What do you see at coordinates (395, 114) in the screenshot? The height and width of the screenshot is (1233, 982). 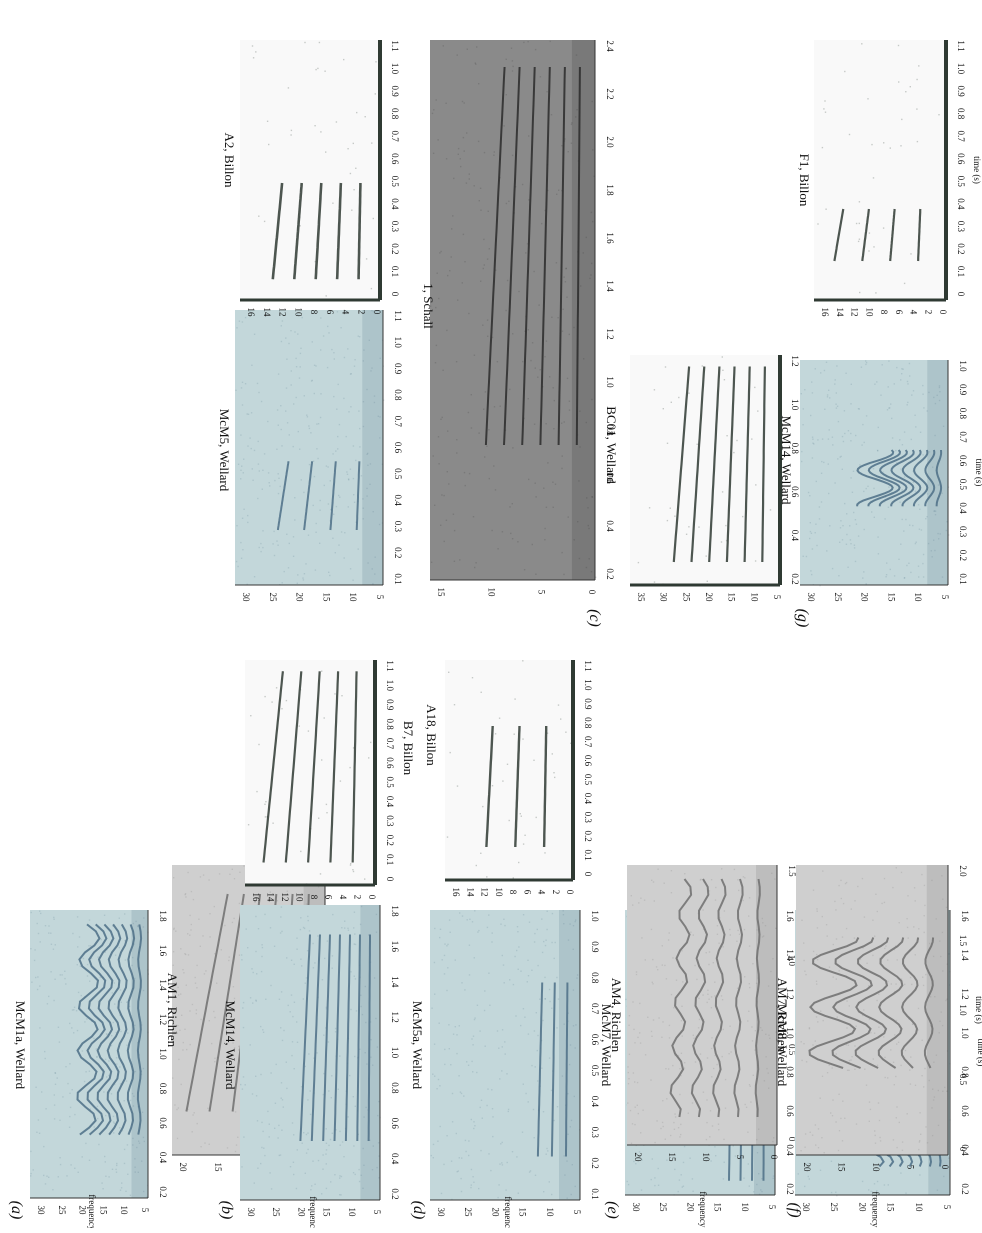 I see `time-tick-label: 0.8` at bounding box center [395, 114].